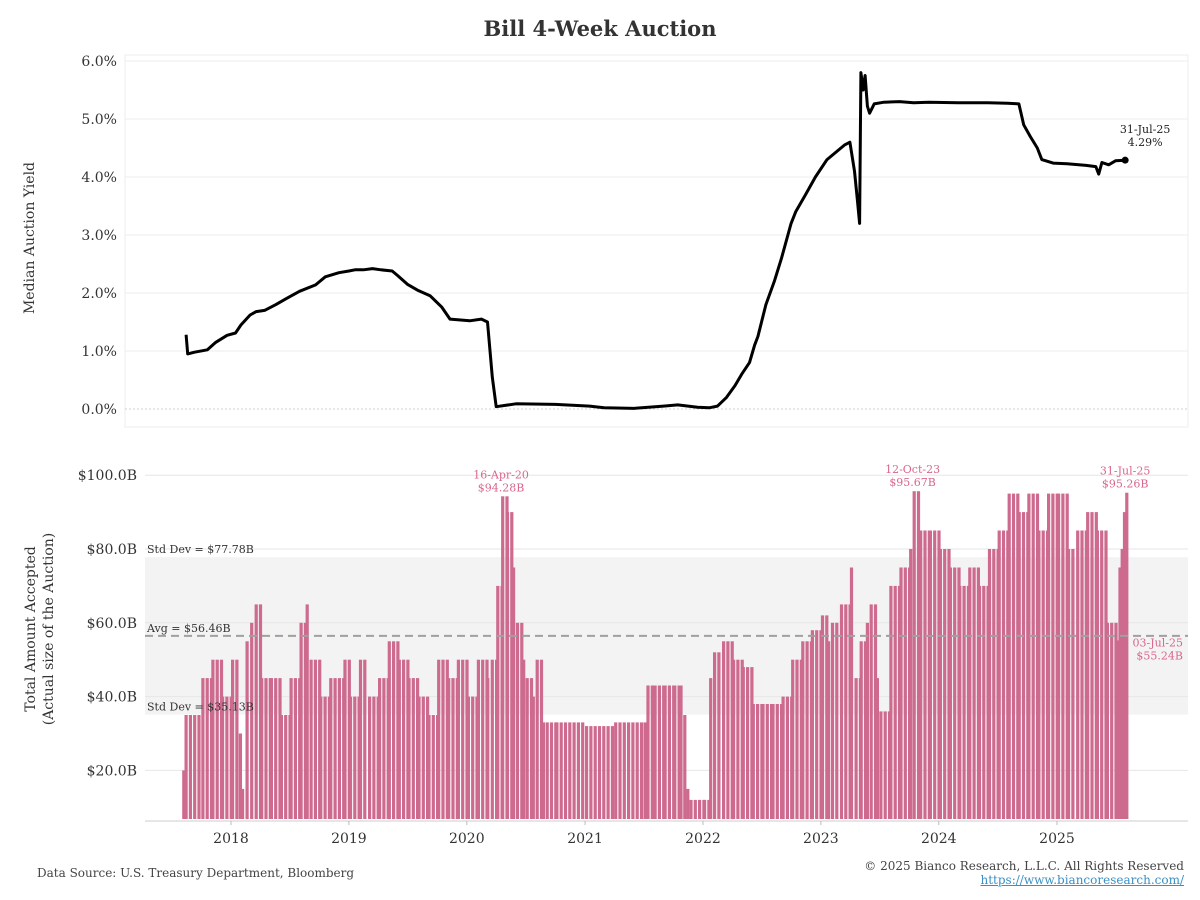 The height and width of the screenshot is (900, 1200). What do you see at coordinates (1082, 880) in the screenshot?
I see `website-link: https://www.biancoresearch.com/` at bounding box center [1082, 880].